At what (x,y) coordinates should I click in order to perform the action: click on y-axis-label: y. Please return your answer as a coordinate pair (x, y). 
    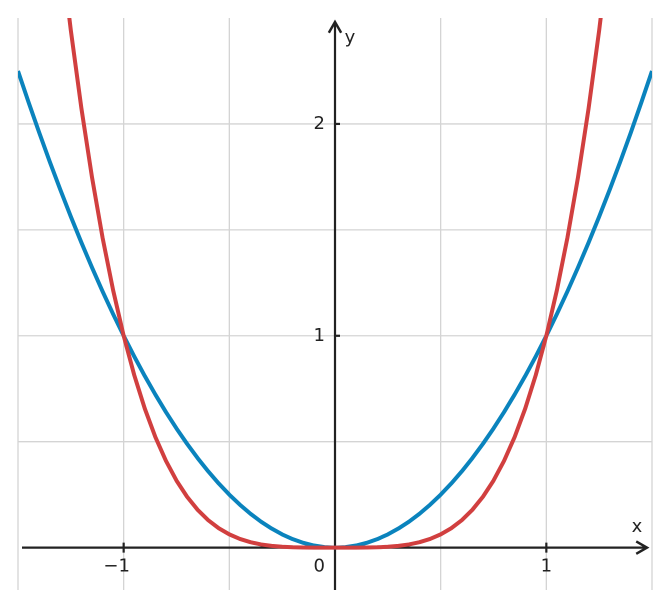
    Looking at the image, I should click on (350, 37).